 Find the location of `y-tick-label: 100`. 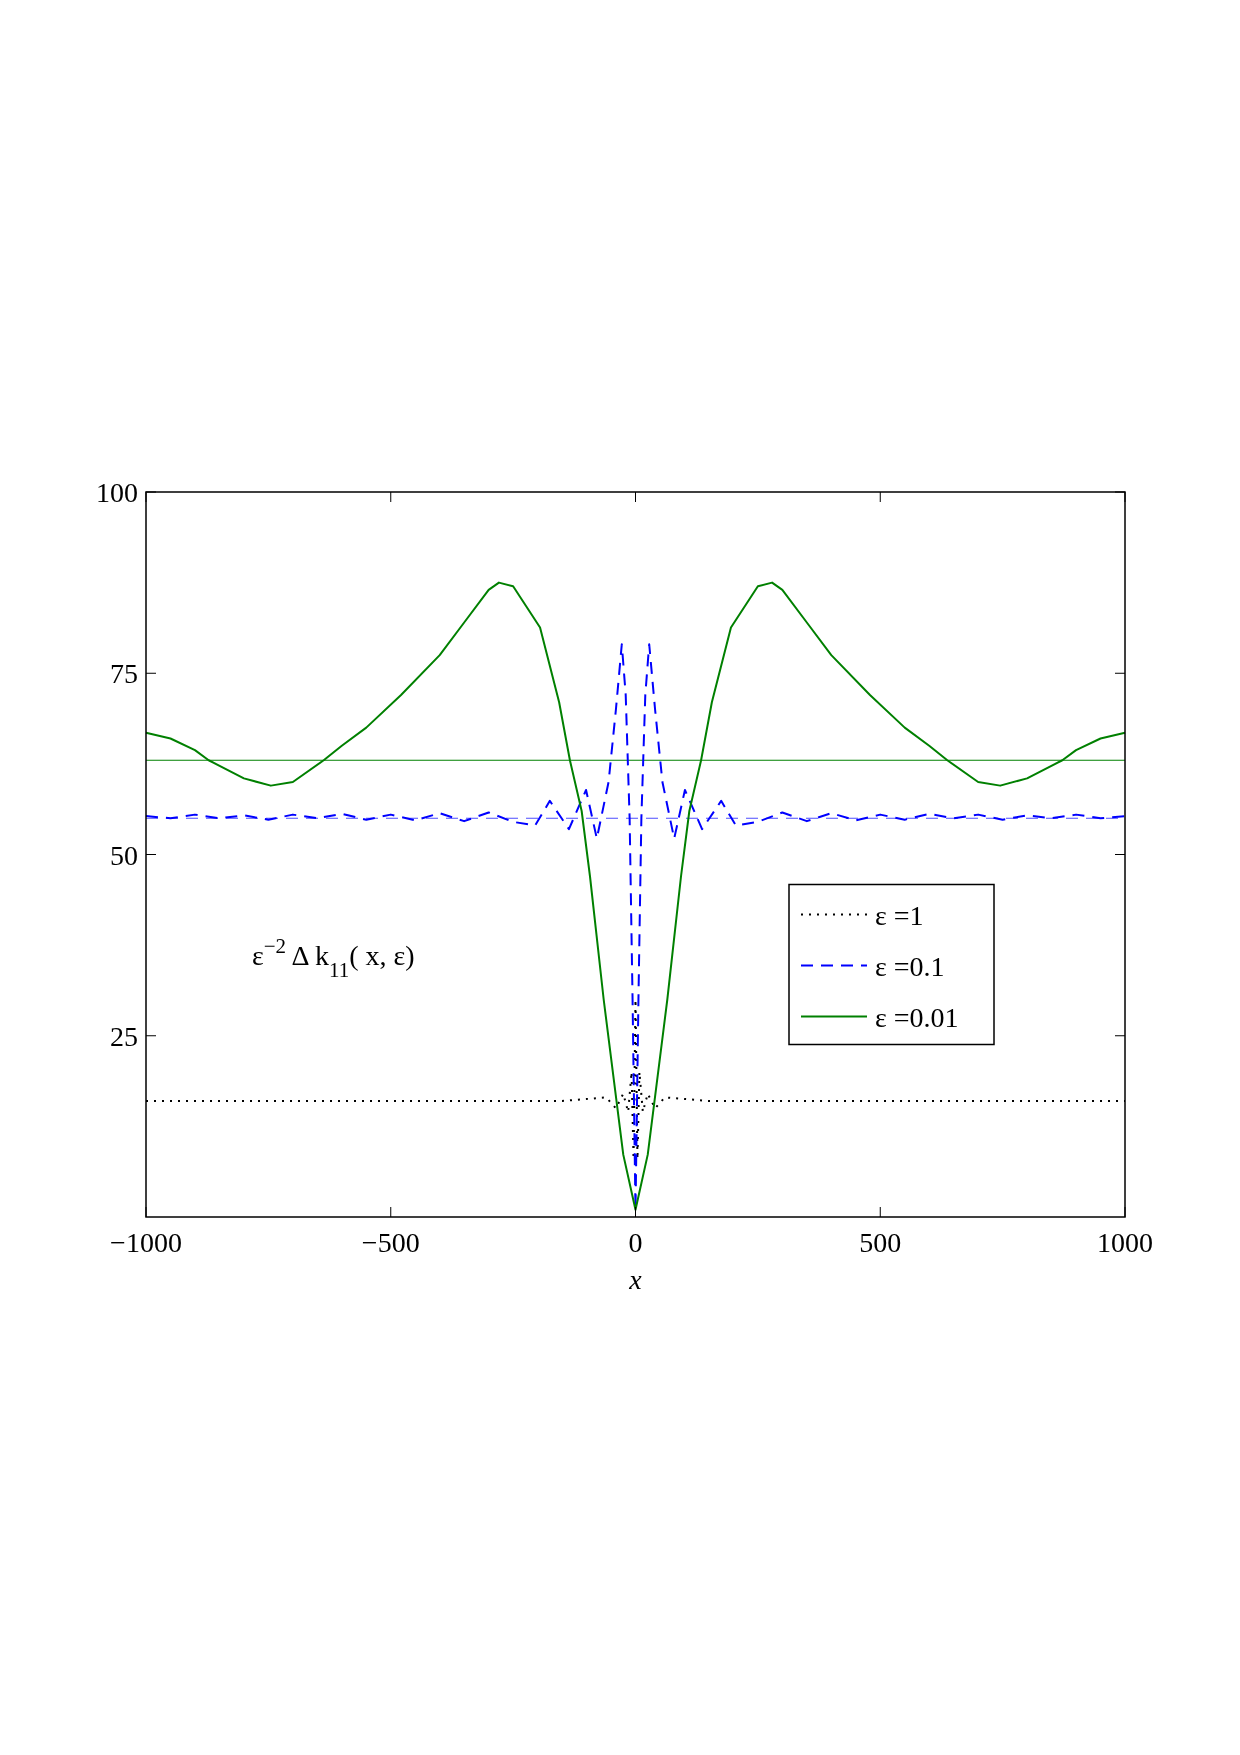

y-tick-label: 100 is located at coordinates (117, 492).